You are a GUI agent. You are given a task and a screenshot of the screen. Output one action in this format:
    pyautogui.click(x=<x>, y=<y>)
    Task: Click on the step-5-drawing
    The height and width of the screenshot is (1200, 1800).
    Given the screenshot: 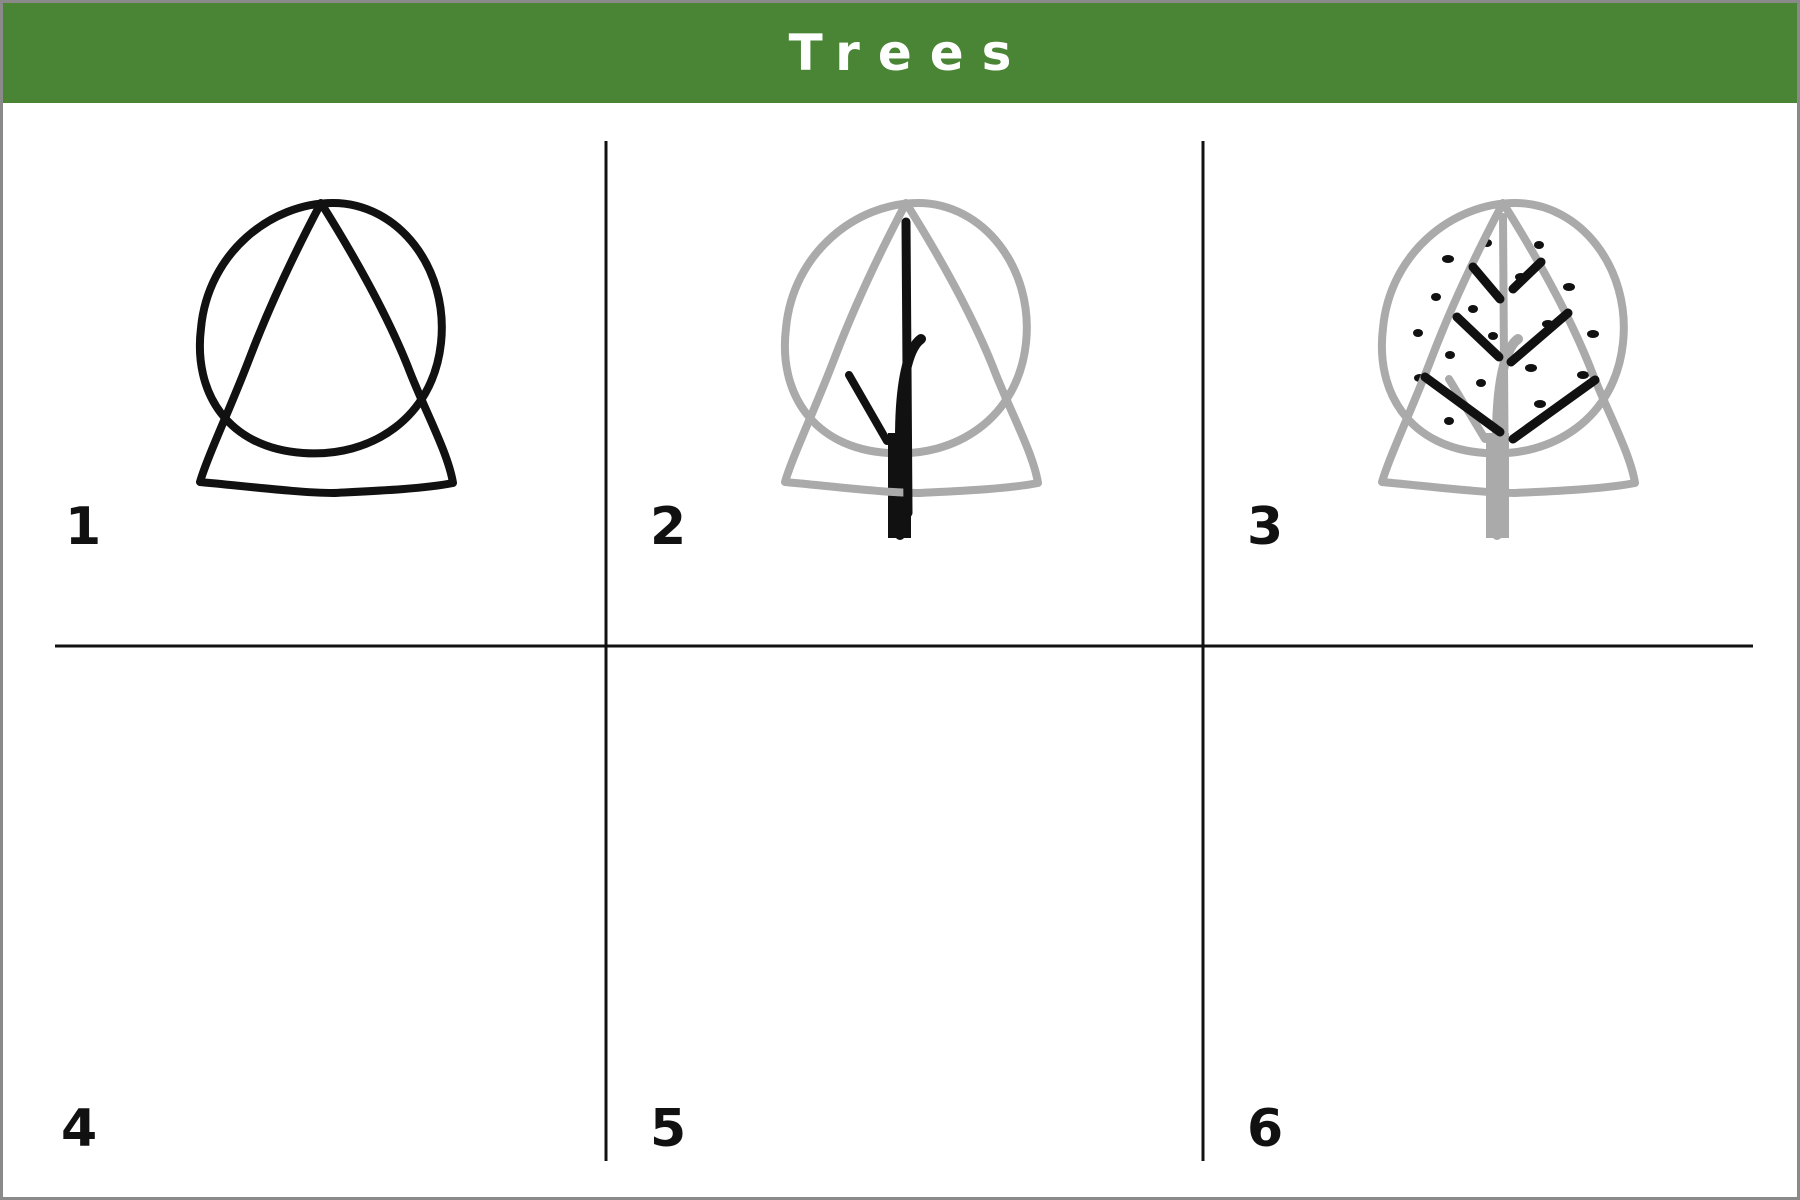 What is the action you would take?
    pyautogui.click(x=911, y=358)
    